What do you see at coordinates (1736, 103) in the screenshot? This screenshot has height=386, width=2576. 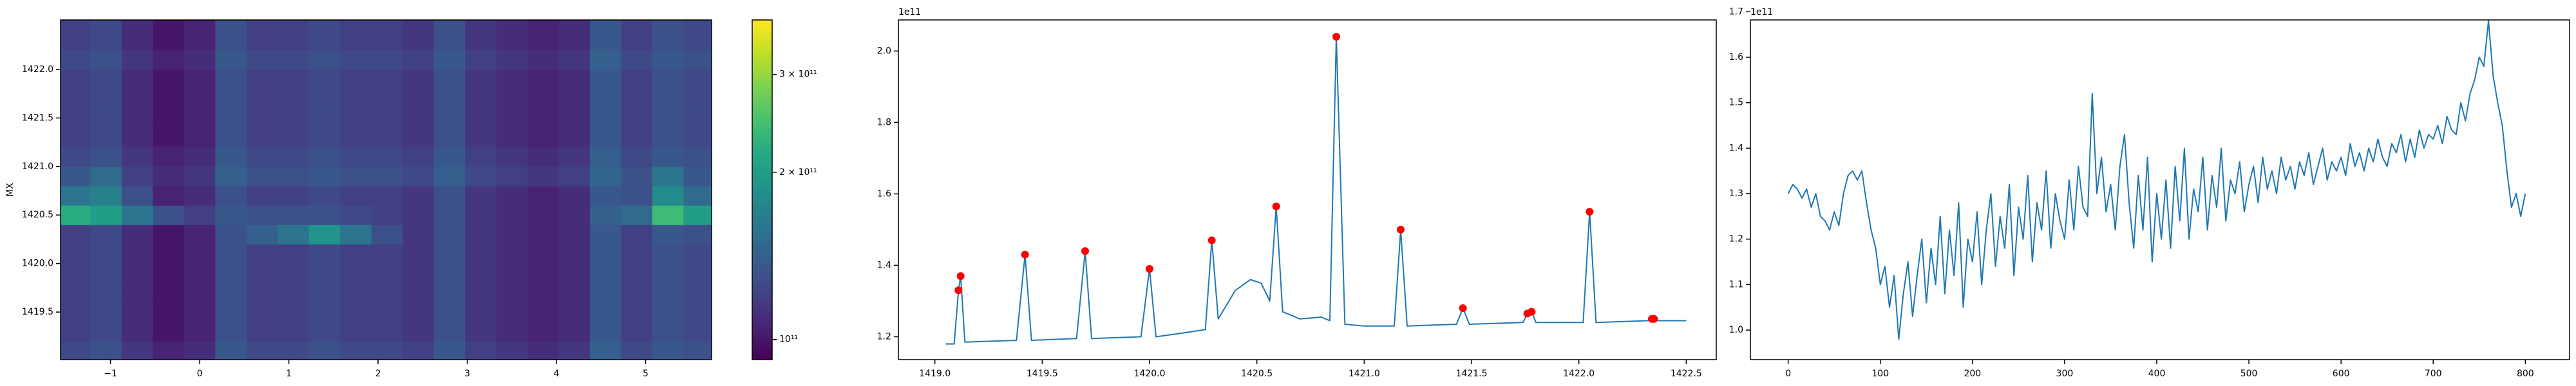 I see `y-tick-label: 1.5` at bounding box center [1736, 103].